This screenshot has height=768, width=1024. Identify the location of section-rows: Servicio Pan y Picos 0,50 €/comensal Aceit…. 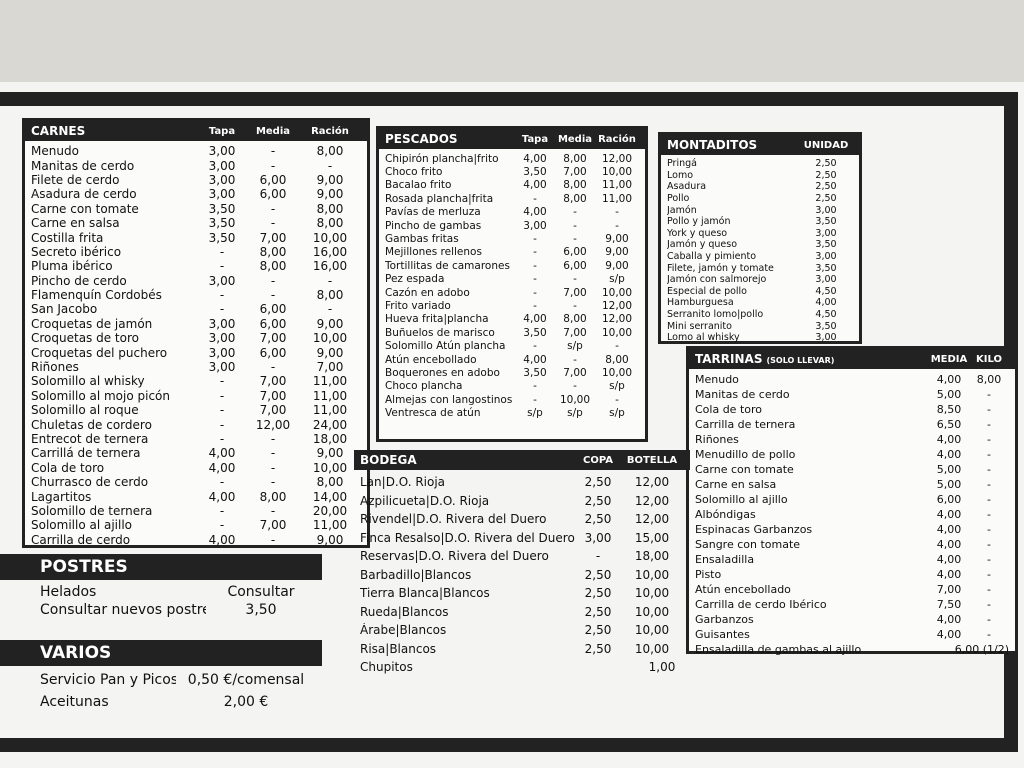
(161, 689).